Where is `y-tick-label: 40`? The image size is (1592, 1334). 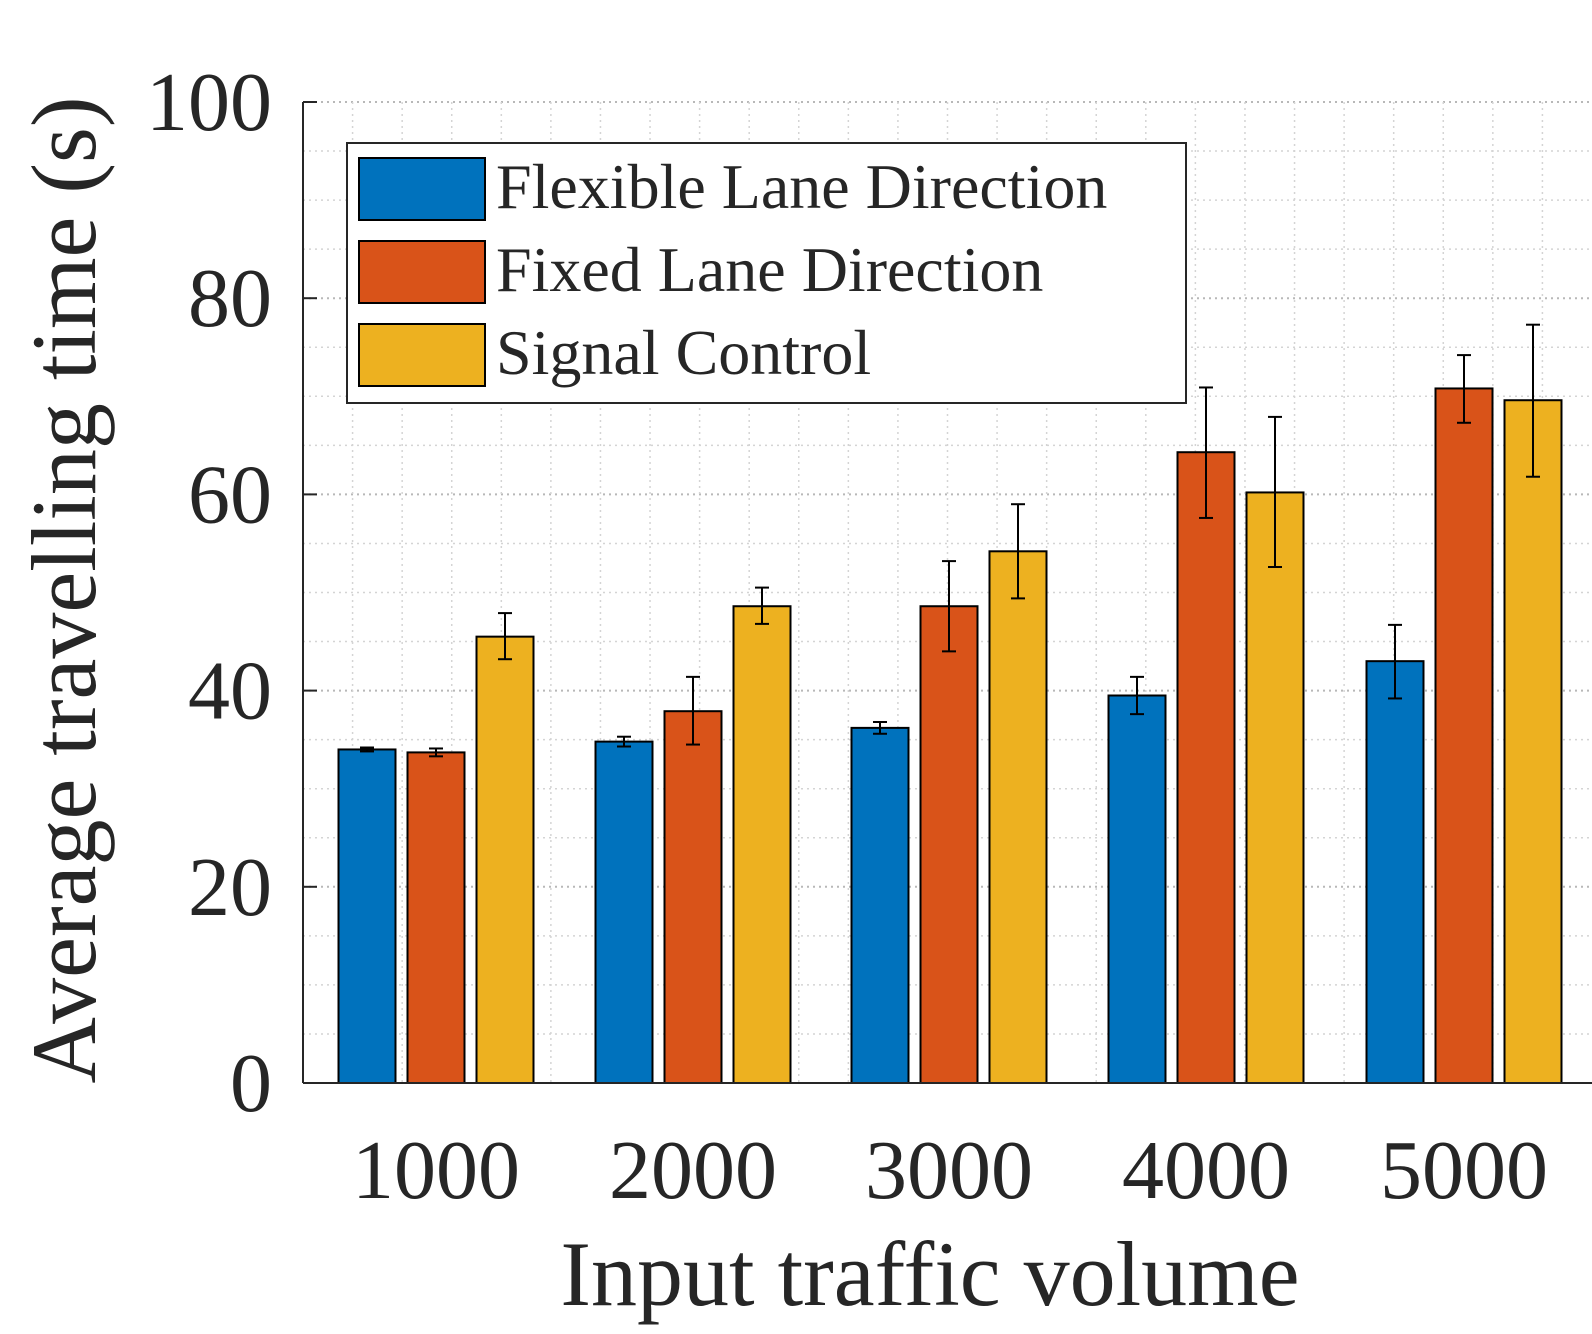
y-tick-label: 40 is located at coordinates (230, 691).